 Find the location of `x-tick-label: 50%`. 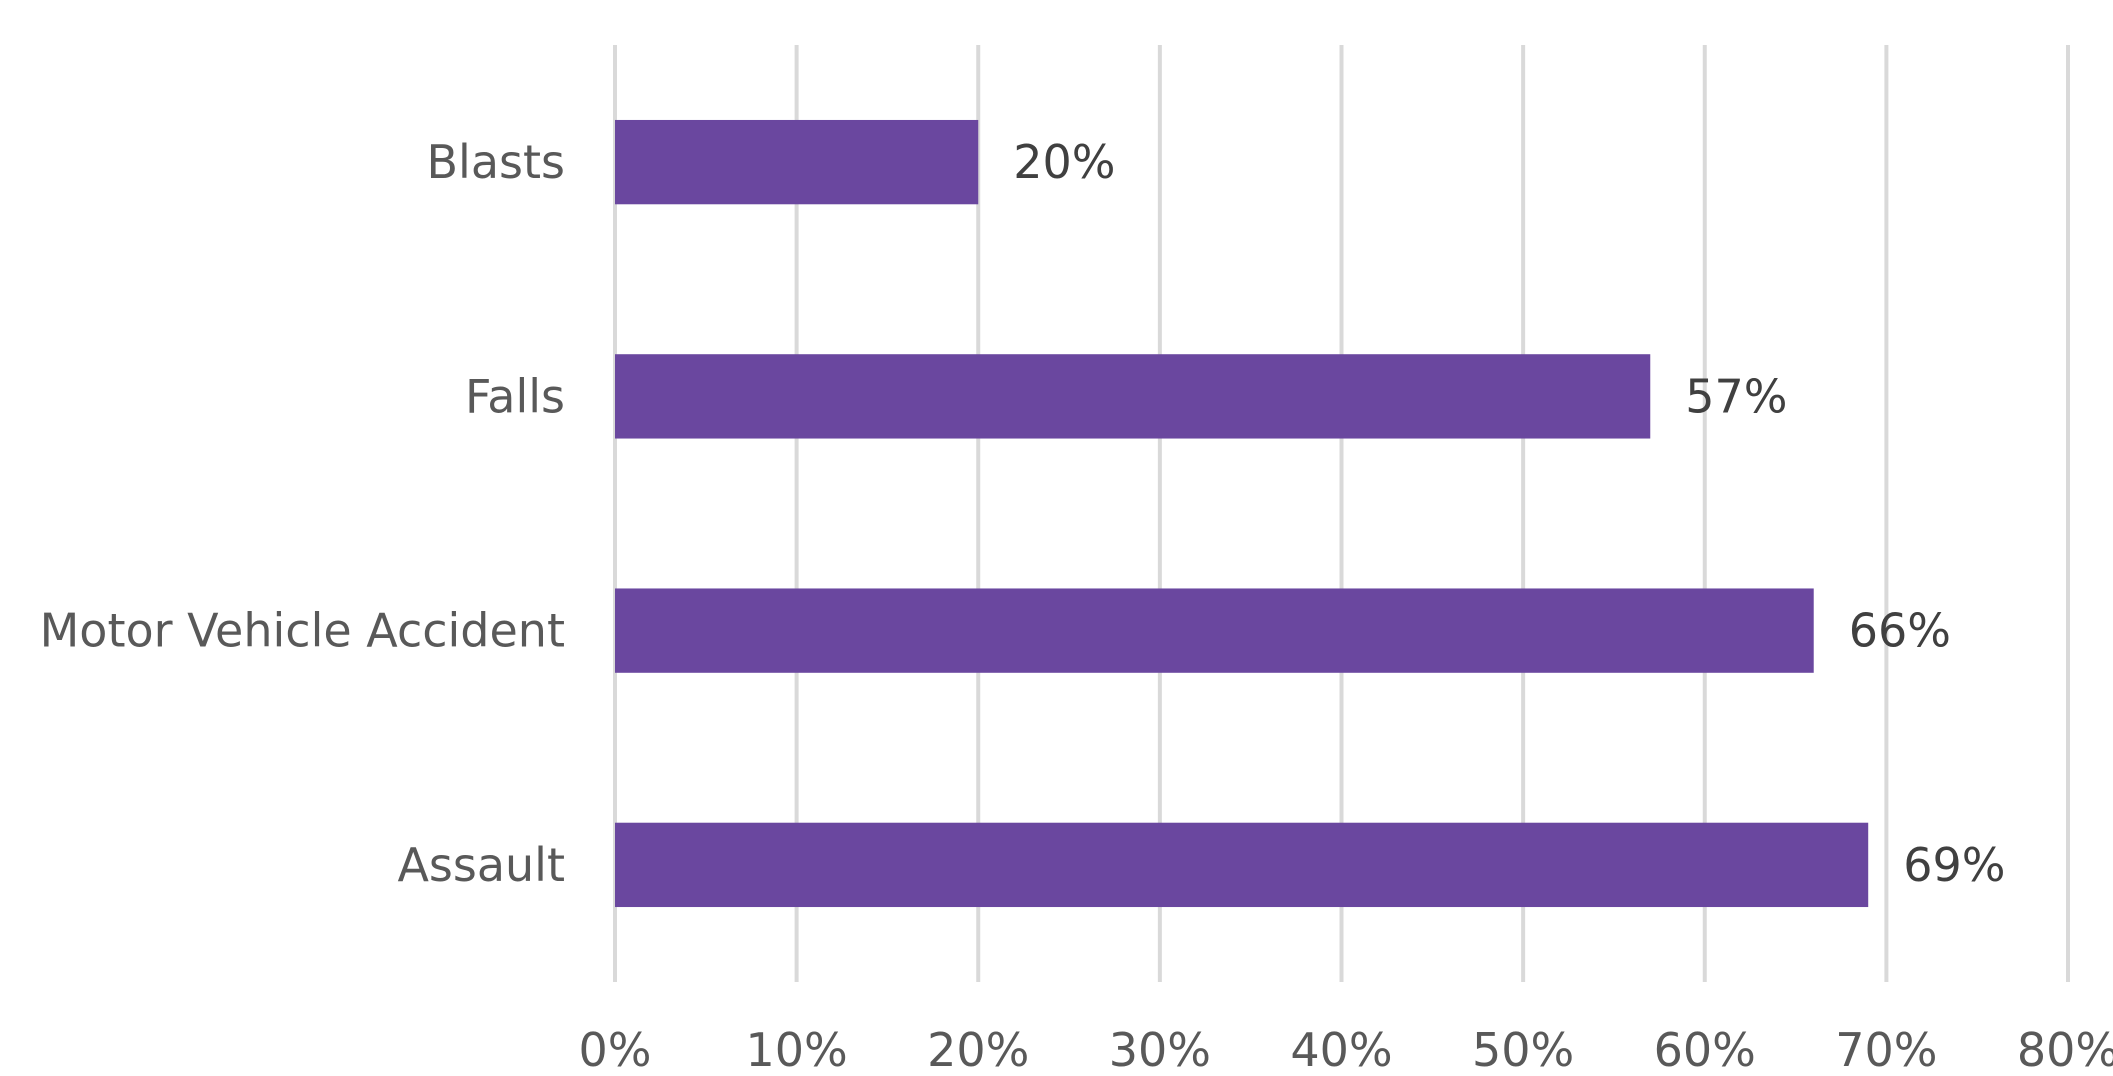

x-tick-label: 50% is located at coordinates (1523, 1047).